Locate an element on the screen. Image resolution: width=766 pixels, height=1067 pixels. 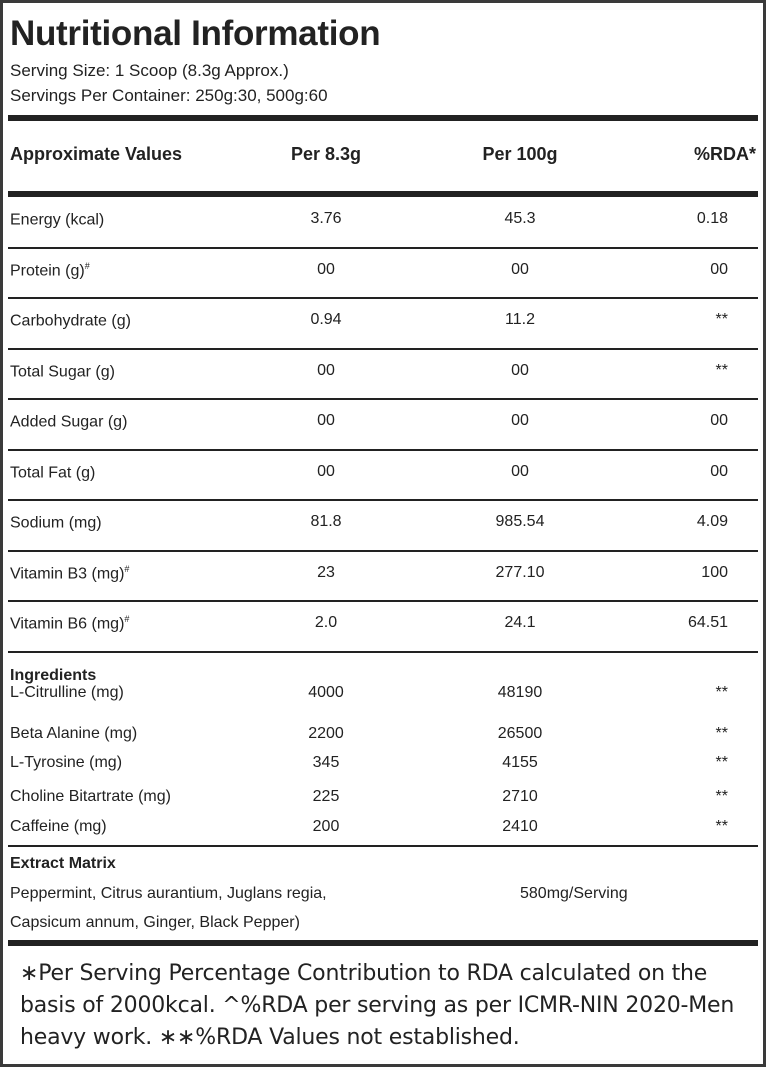
extract-line-2: Capsicum annum, Ginger, Black Pepper) is located at coordinates (155, 922).